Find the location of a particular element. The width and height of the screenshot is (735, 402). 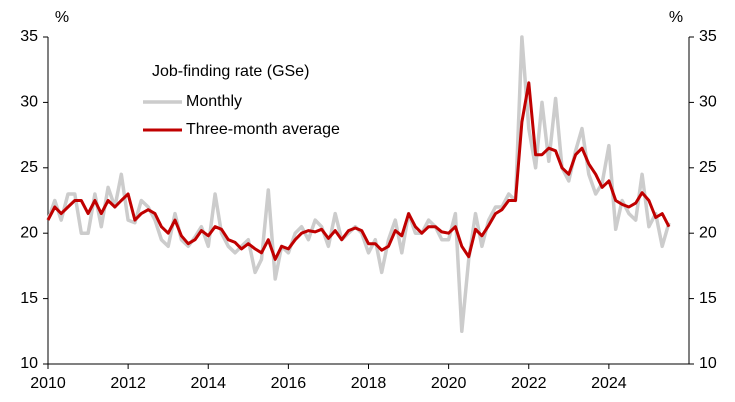

x-tick-label: 2018 is located at coordinates (369, 383).